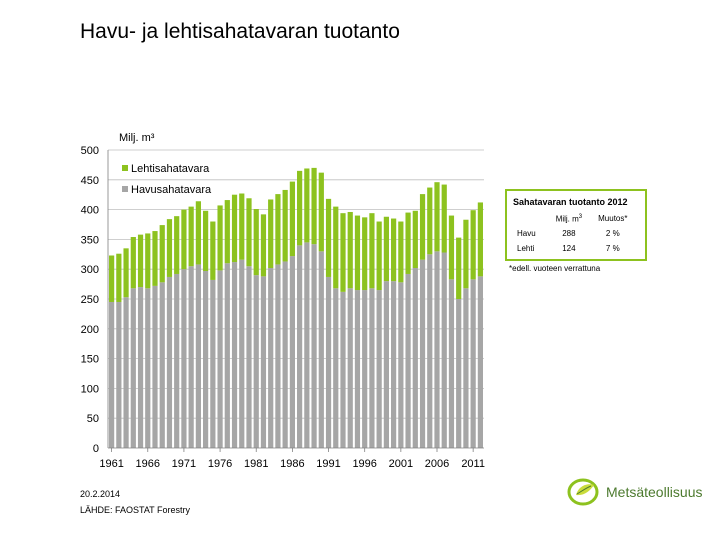 This screenshot has height=540, width=720. I want to click on leaf-logo-icon, so click(583, 492).